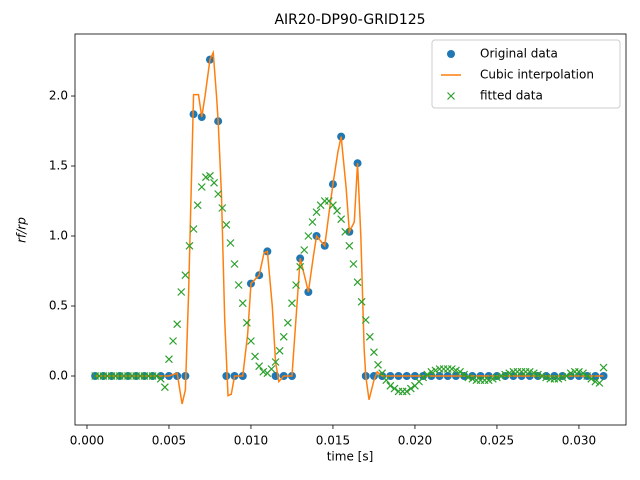 The width and height of the screenshot is (640, 480). What do you see at coordinates (497, 441) in the screenshot?
I see `x-tick-label: 0.025` at bounding box center [497, 441].